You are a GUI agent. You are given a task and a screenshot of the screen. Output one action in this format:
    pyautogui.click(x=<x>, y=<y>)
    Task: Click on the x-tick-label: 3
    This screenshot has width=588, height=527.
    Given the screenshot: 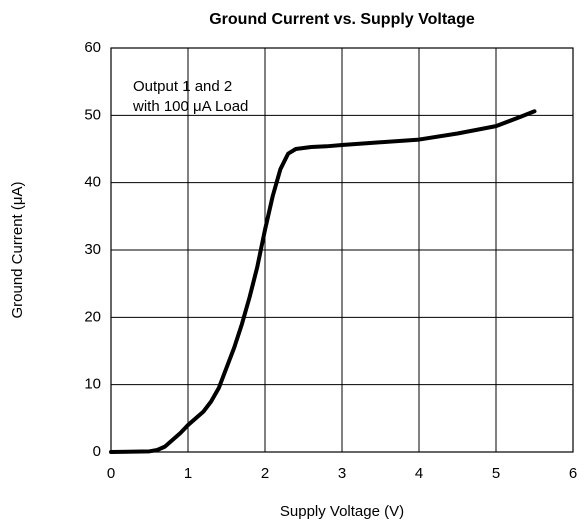 What is the action you would take?
    pyautogui.click(x=342, y=473)
    